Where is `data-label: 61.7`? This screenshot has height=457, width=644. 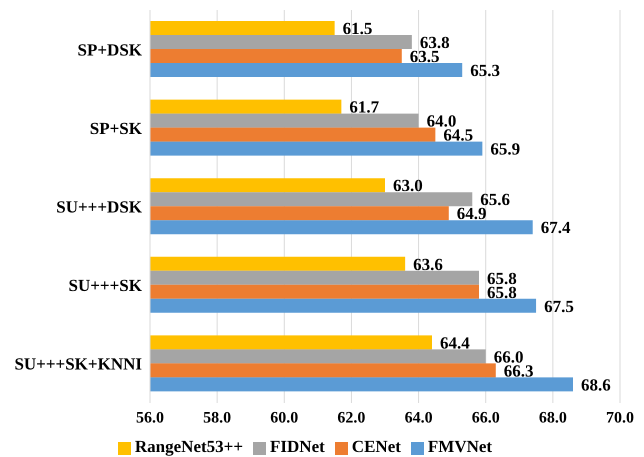
data-label: 61.7 is located at coordinates (364, 107).